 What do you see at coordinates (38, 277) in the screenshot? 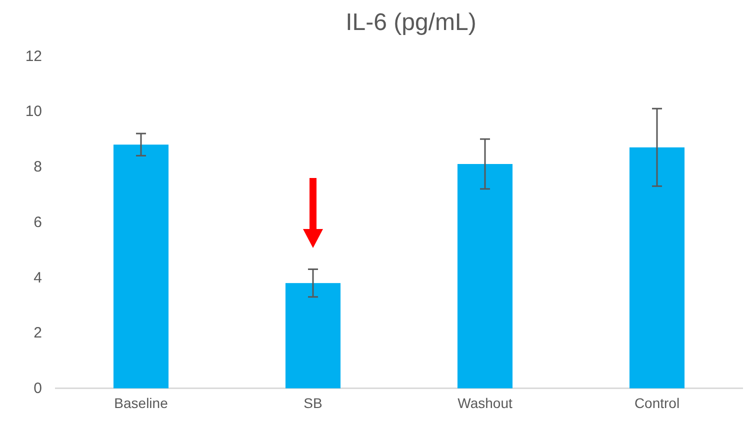
I see `y-tick-label: 4` at bounding box center [38, 277].